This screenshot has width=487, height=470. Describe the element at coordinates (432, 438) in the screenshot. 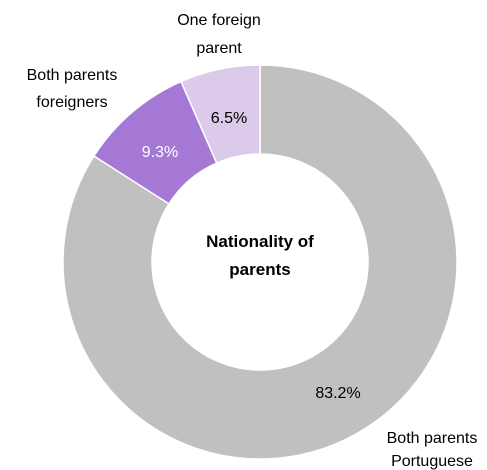

I see `category-label-both-portuguese-line-1: Both parents` at that location.